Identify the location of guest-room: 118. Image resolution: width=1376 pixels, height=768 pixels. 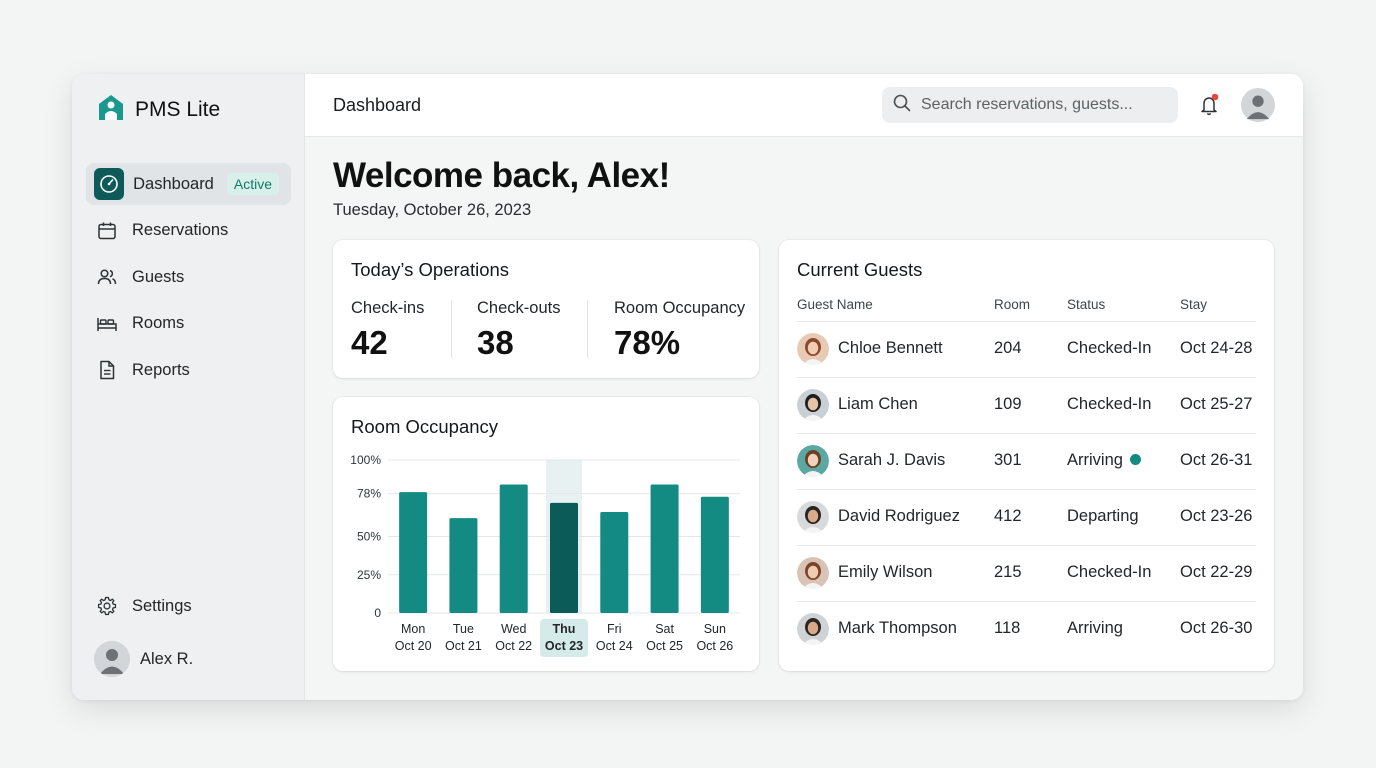
(1007, 628).